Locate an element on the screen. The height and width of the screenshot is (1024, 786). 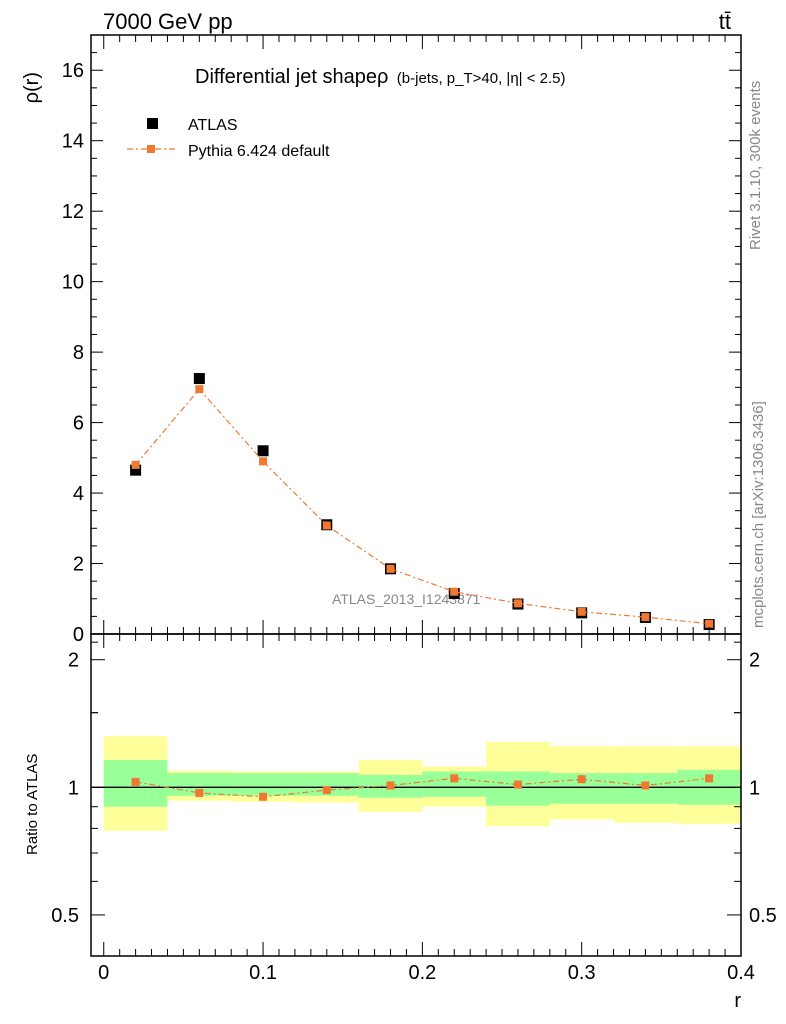
main-y-axis-label: ρ(r) is located at coordinates (32, 87).